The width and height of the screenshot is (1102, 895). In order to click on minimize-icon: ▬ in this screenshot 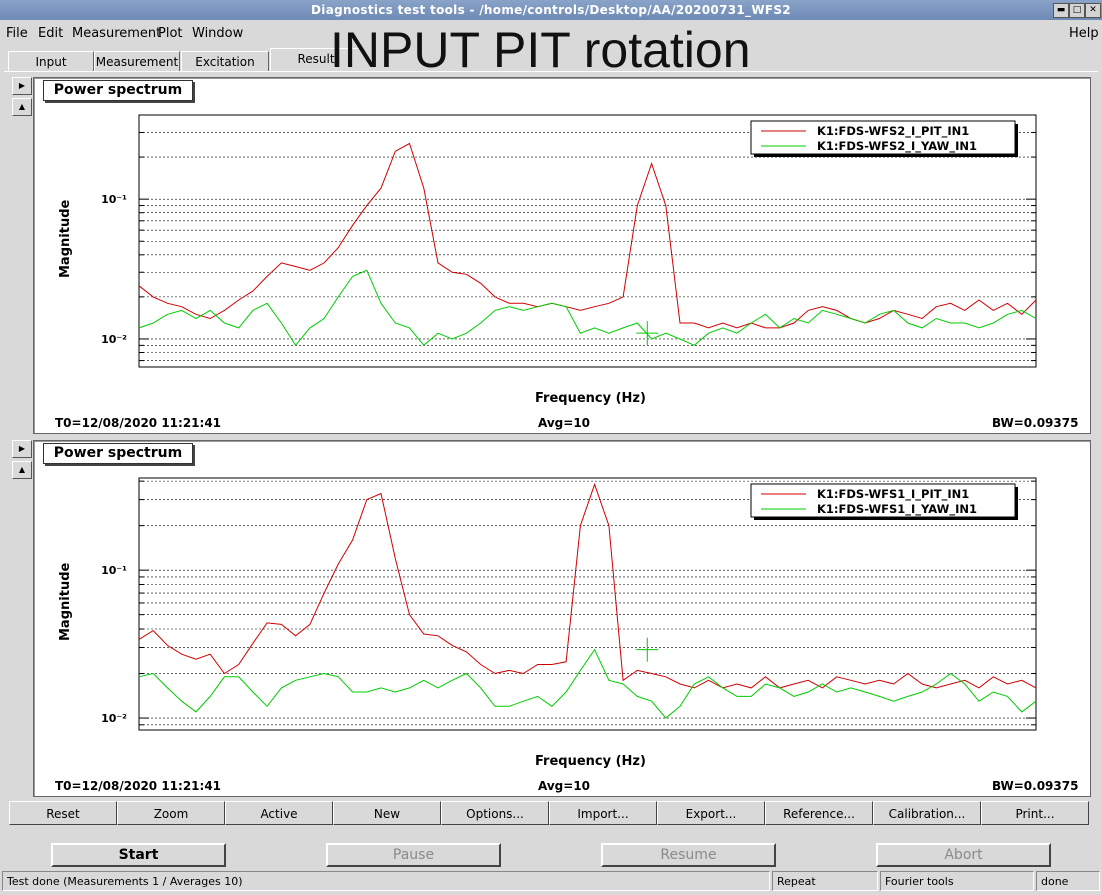, I will do `click(1061, 10)`.